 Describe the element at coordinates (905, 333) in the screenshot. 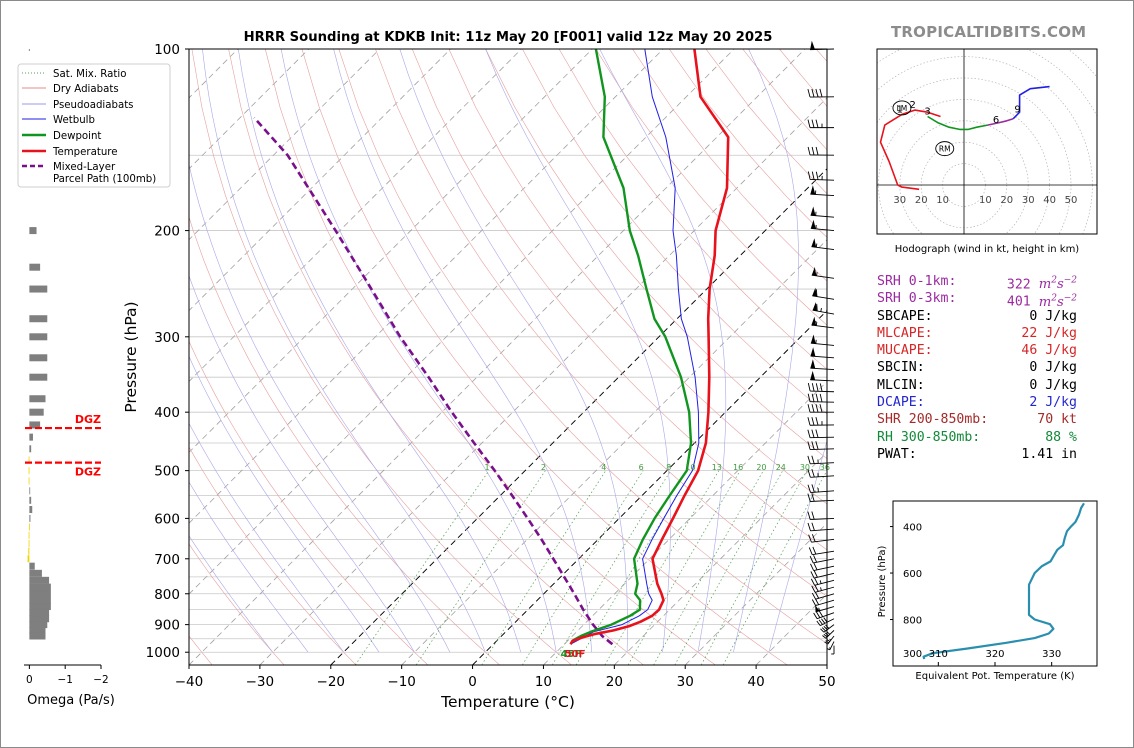

I see `stat-label: MLCAPE:` at that location.